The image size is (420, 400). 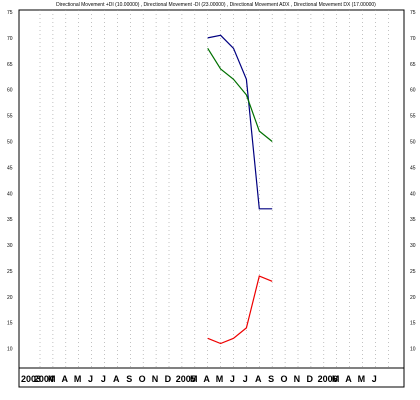 What do you see at coordinates (10, 91) in the screenshot?
I see `y-tick-label-left: 60` at bounding box center [10, 91].